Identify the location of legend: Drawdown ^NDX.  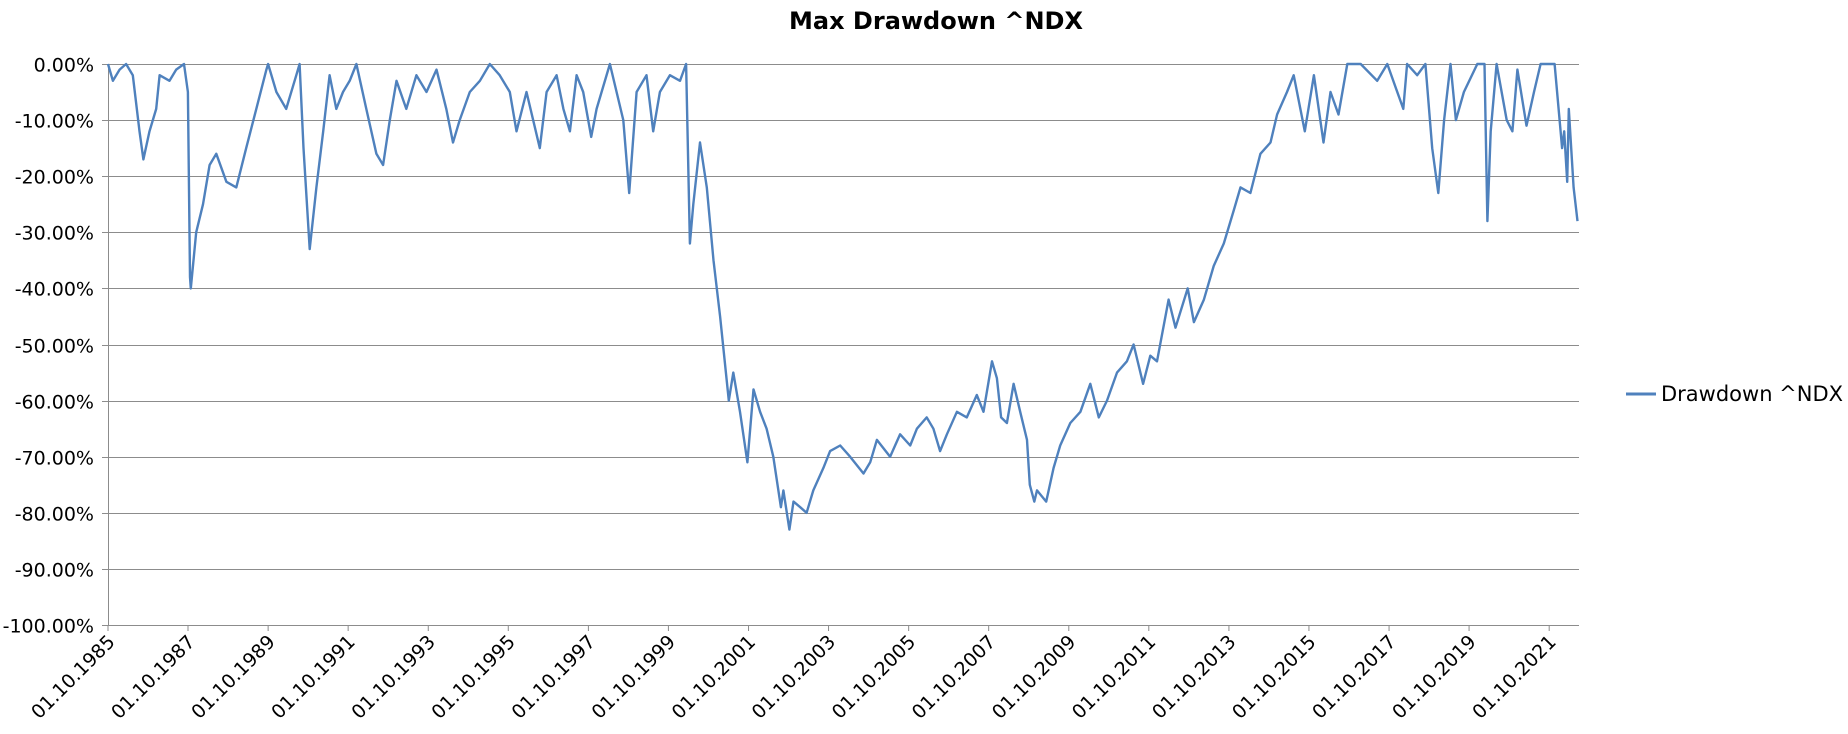
(1734, 394).